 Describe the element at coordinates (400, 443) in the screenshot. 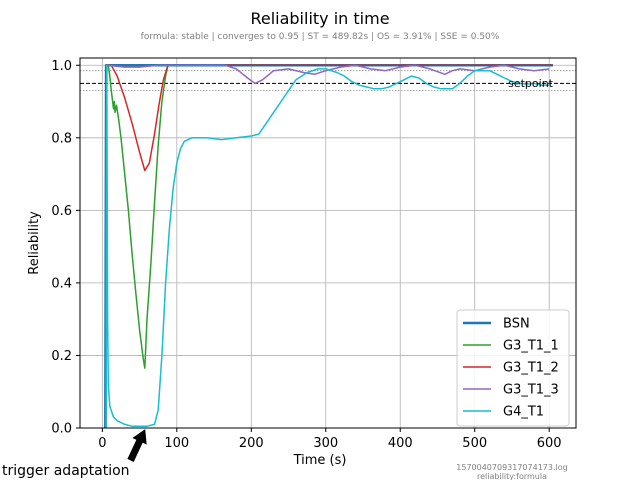

I see `x-tick-label: 400` at that location.